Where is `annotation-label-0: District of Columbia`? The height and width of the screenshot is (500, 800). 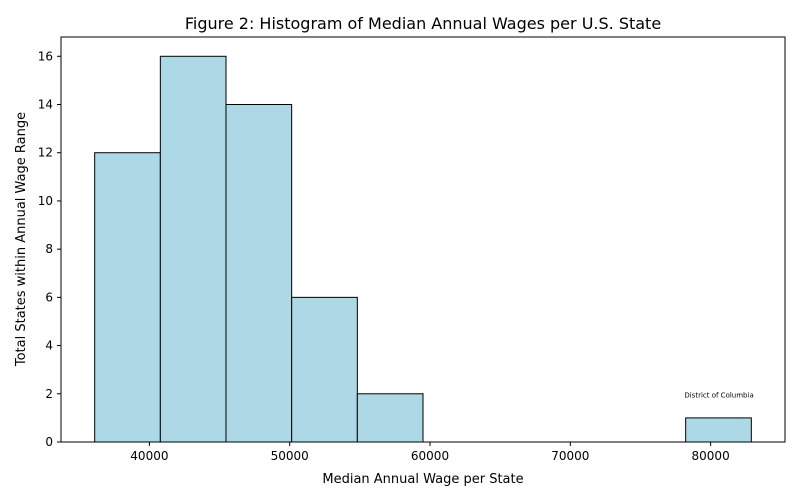 annotation-label-0: District of Columbia is located at coordinates (718, 395).